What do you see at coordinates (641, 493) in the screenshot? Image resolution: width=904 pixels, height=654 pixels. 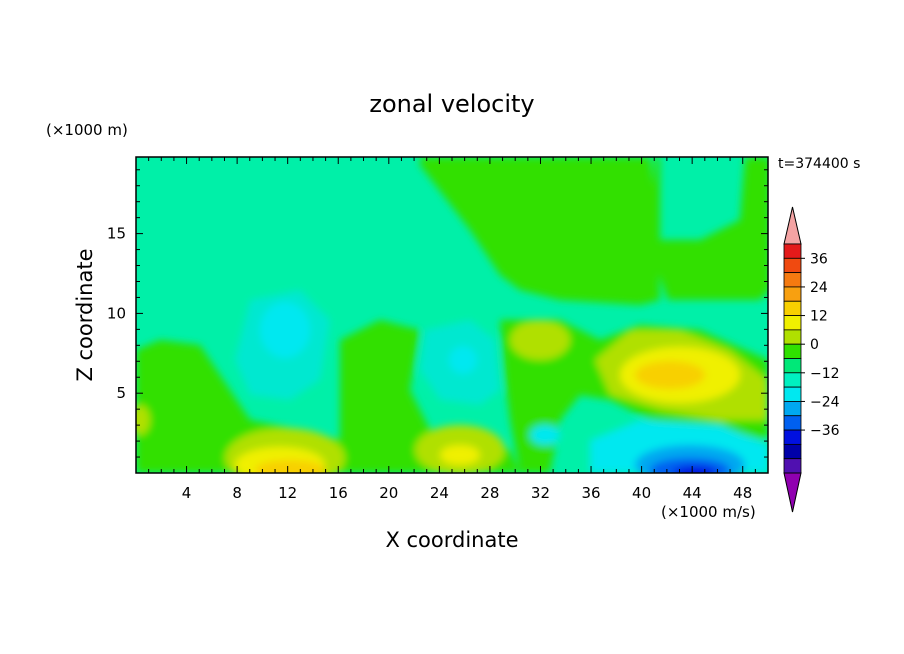 I see `x-tick-label: 40` at bounding box center [641, 493].